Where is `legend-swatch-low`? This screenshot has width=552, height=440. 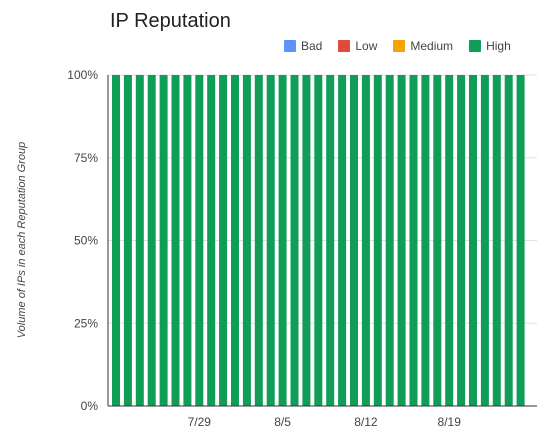
legend-swatch-low is located at coordinates (344, 46).